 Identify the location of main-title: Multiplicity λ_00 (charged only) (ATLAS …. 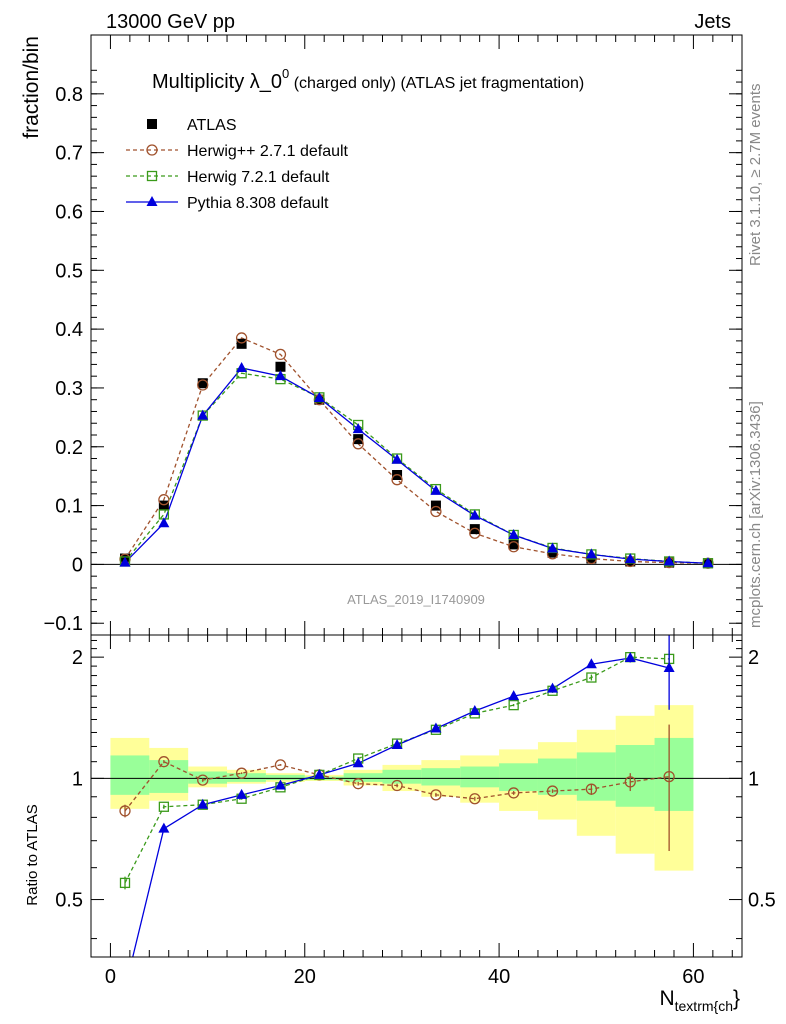
(368, 79).